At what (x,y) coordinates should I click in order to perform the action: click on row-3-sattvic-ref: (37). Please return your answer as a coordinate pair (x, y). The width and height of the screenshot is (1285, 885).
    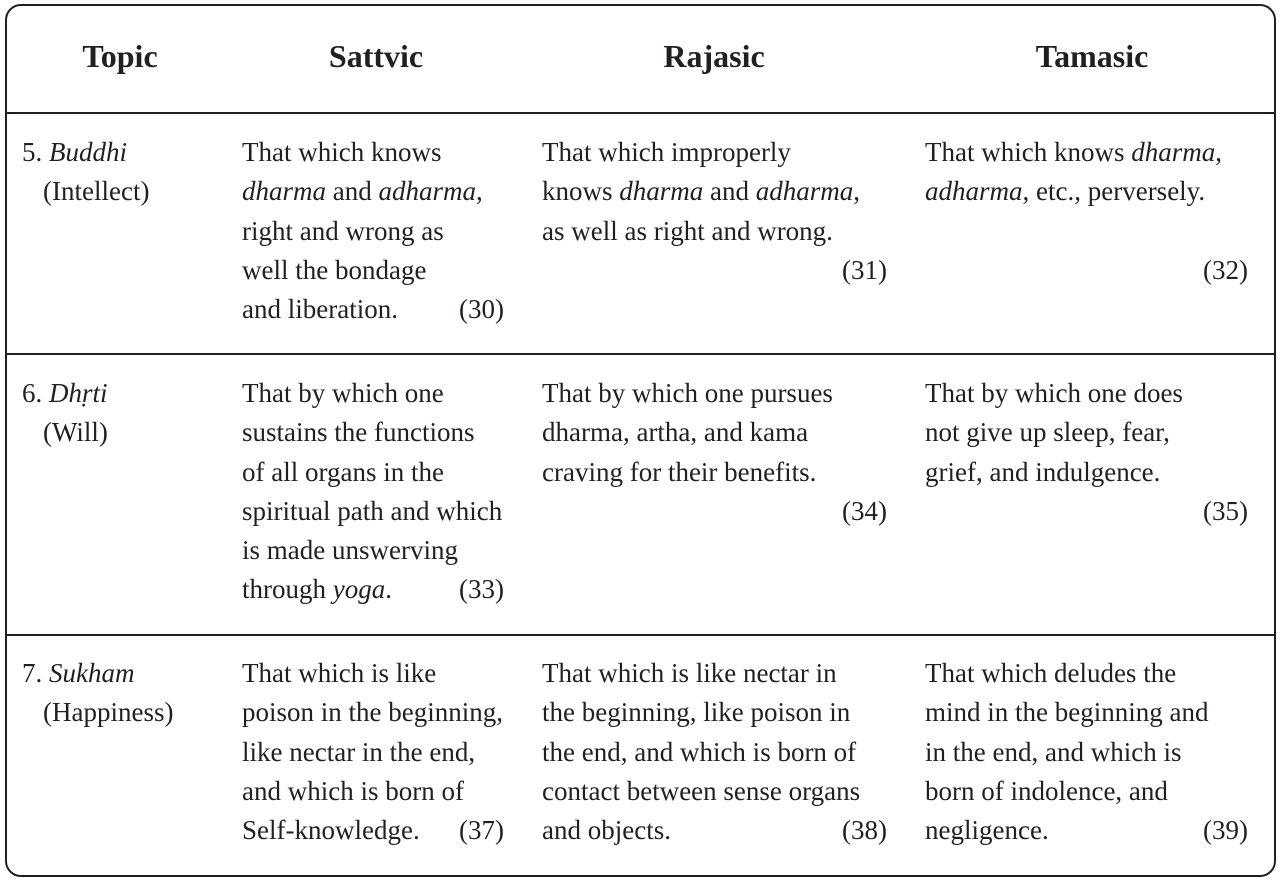
    Looking at the image, I should click on (481, 830).